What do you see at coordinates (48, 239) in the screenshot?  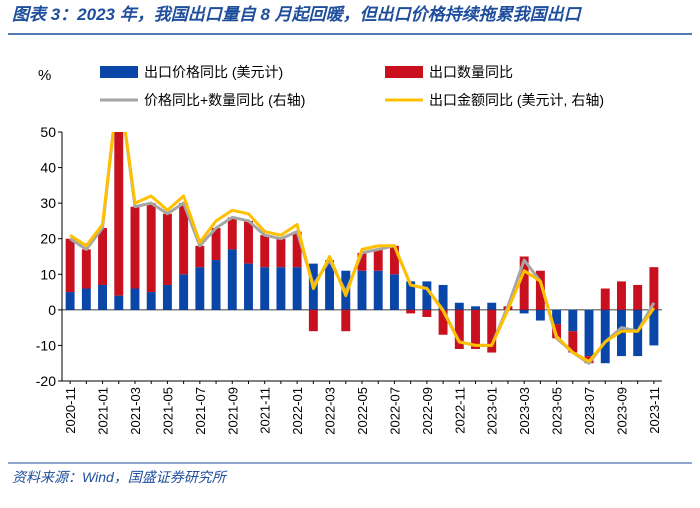 I see `y-tick-label: 20` at bounding box center [48, 239].